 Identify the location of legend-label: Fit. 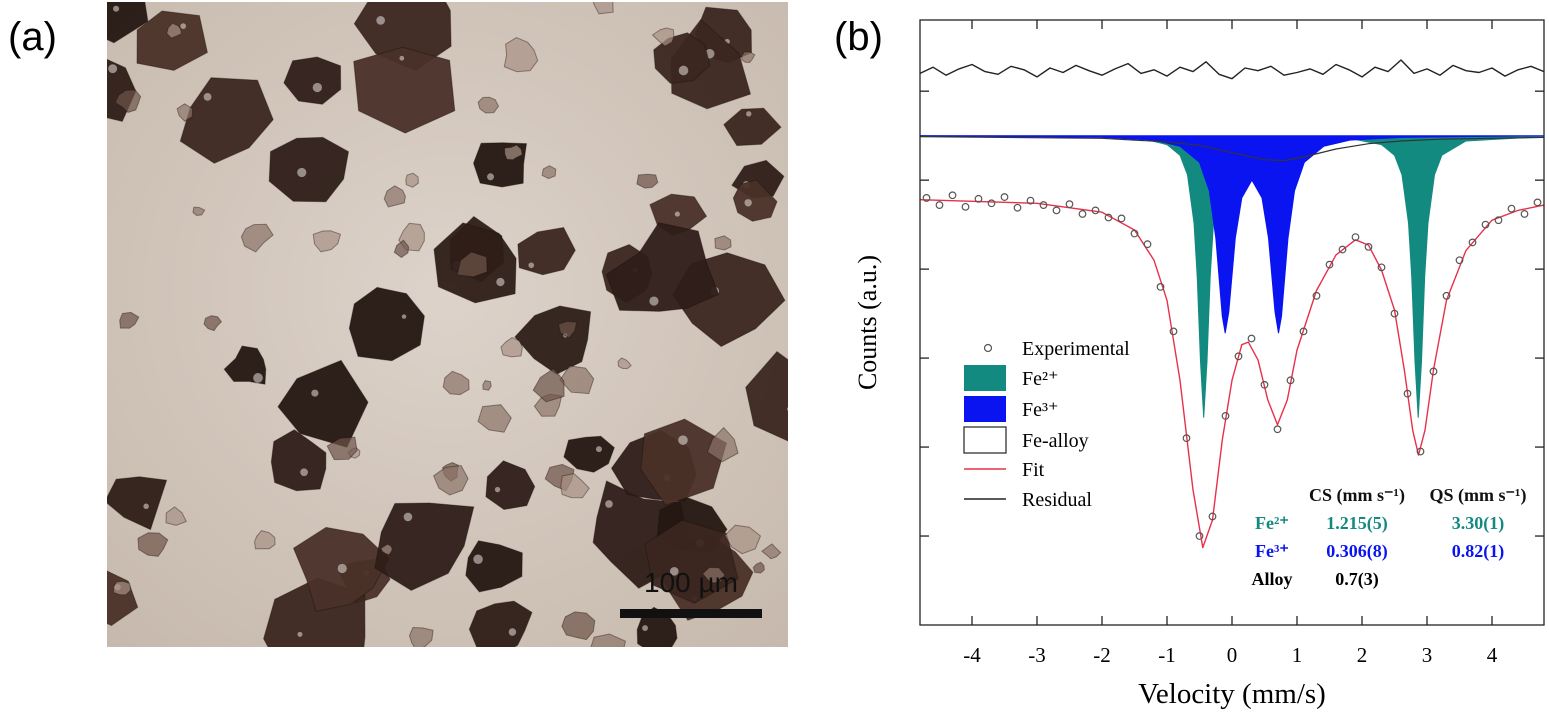
(1033, 470).